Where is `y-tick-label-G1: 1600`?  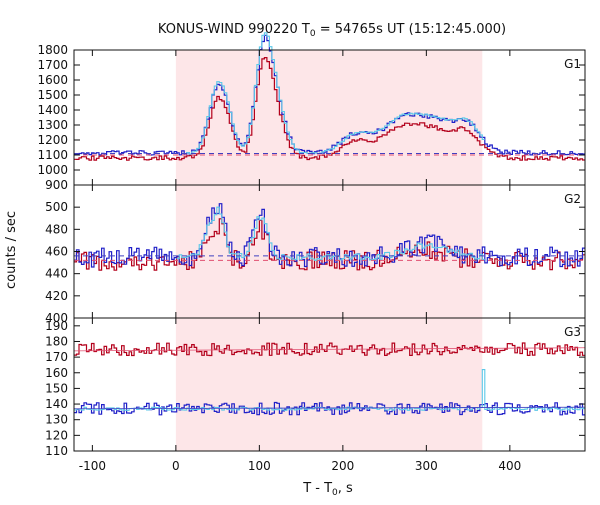
y-tick-label-G1: 1600 is located at coordinates (52, 80).